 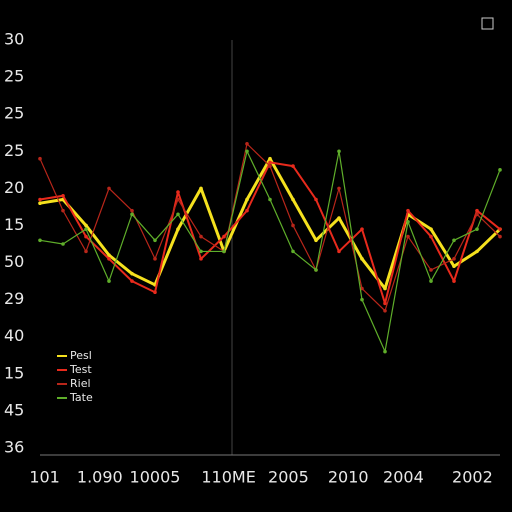 What do you see at coordinates (14, 409) in the screenshot?
I see `y-tick-label: 45` at bounding box center [14, 409].